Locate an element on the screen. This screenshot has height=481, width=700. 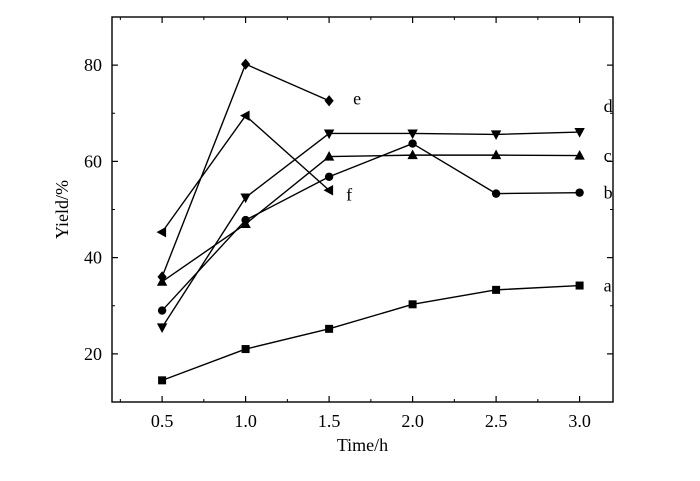
y-axis-title: Yield/% is located at coordinates (62, 209).